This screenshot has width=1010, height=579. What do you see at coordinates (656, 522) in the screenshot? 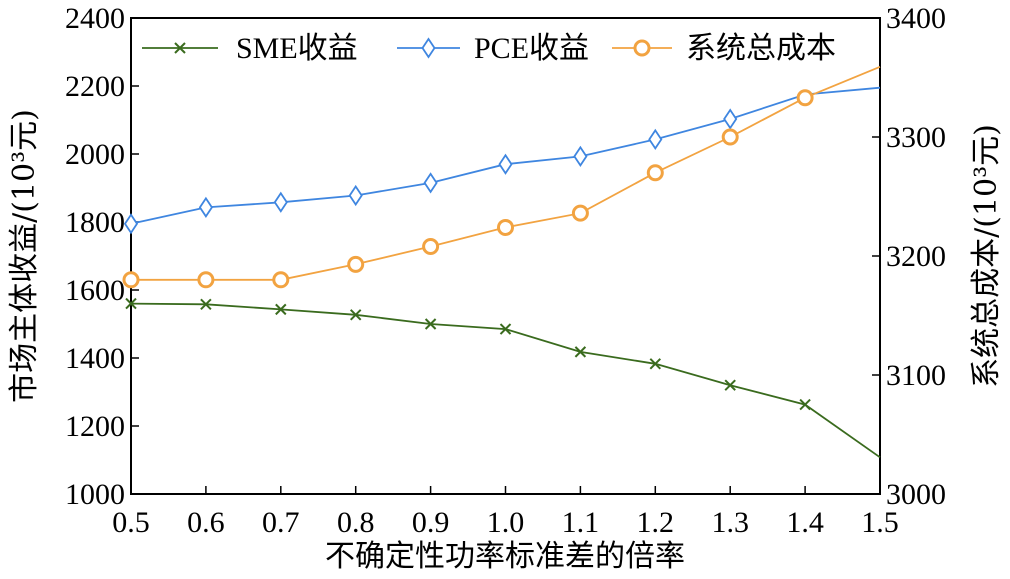
I see `x-tick-label: 1.2` at bounding box center [656, 522].